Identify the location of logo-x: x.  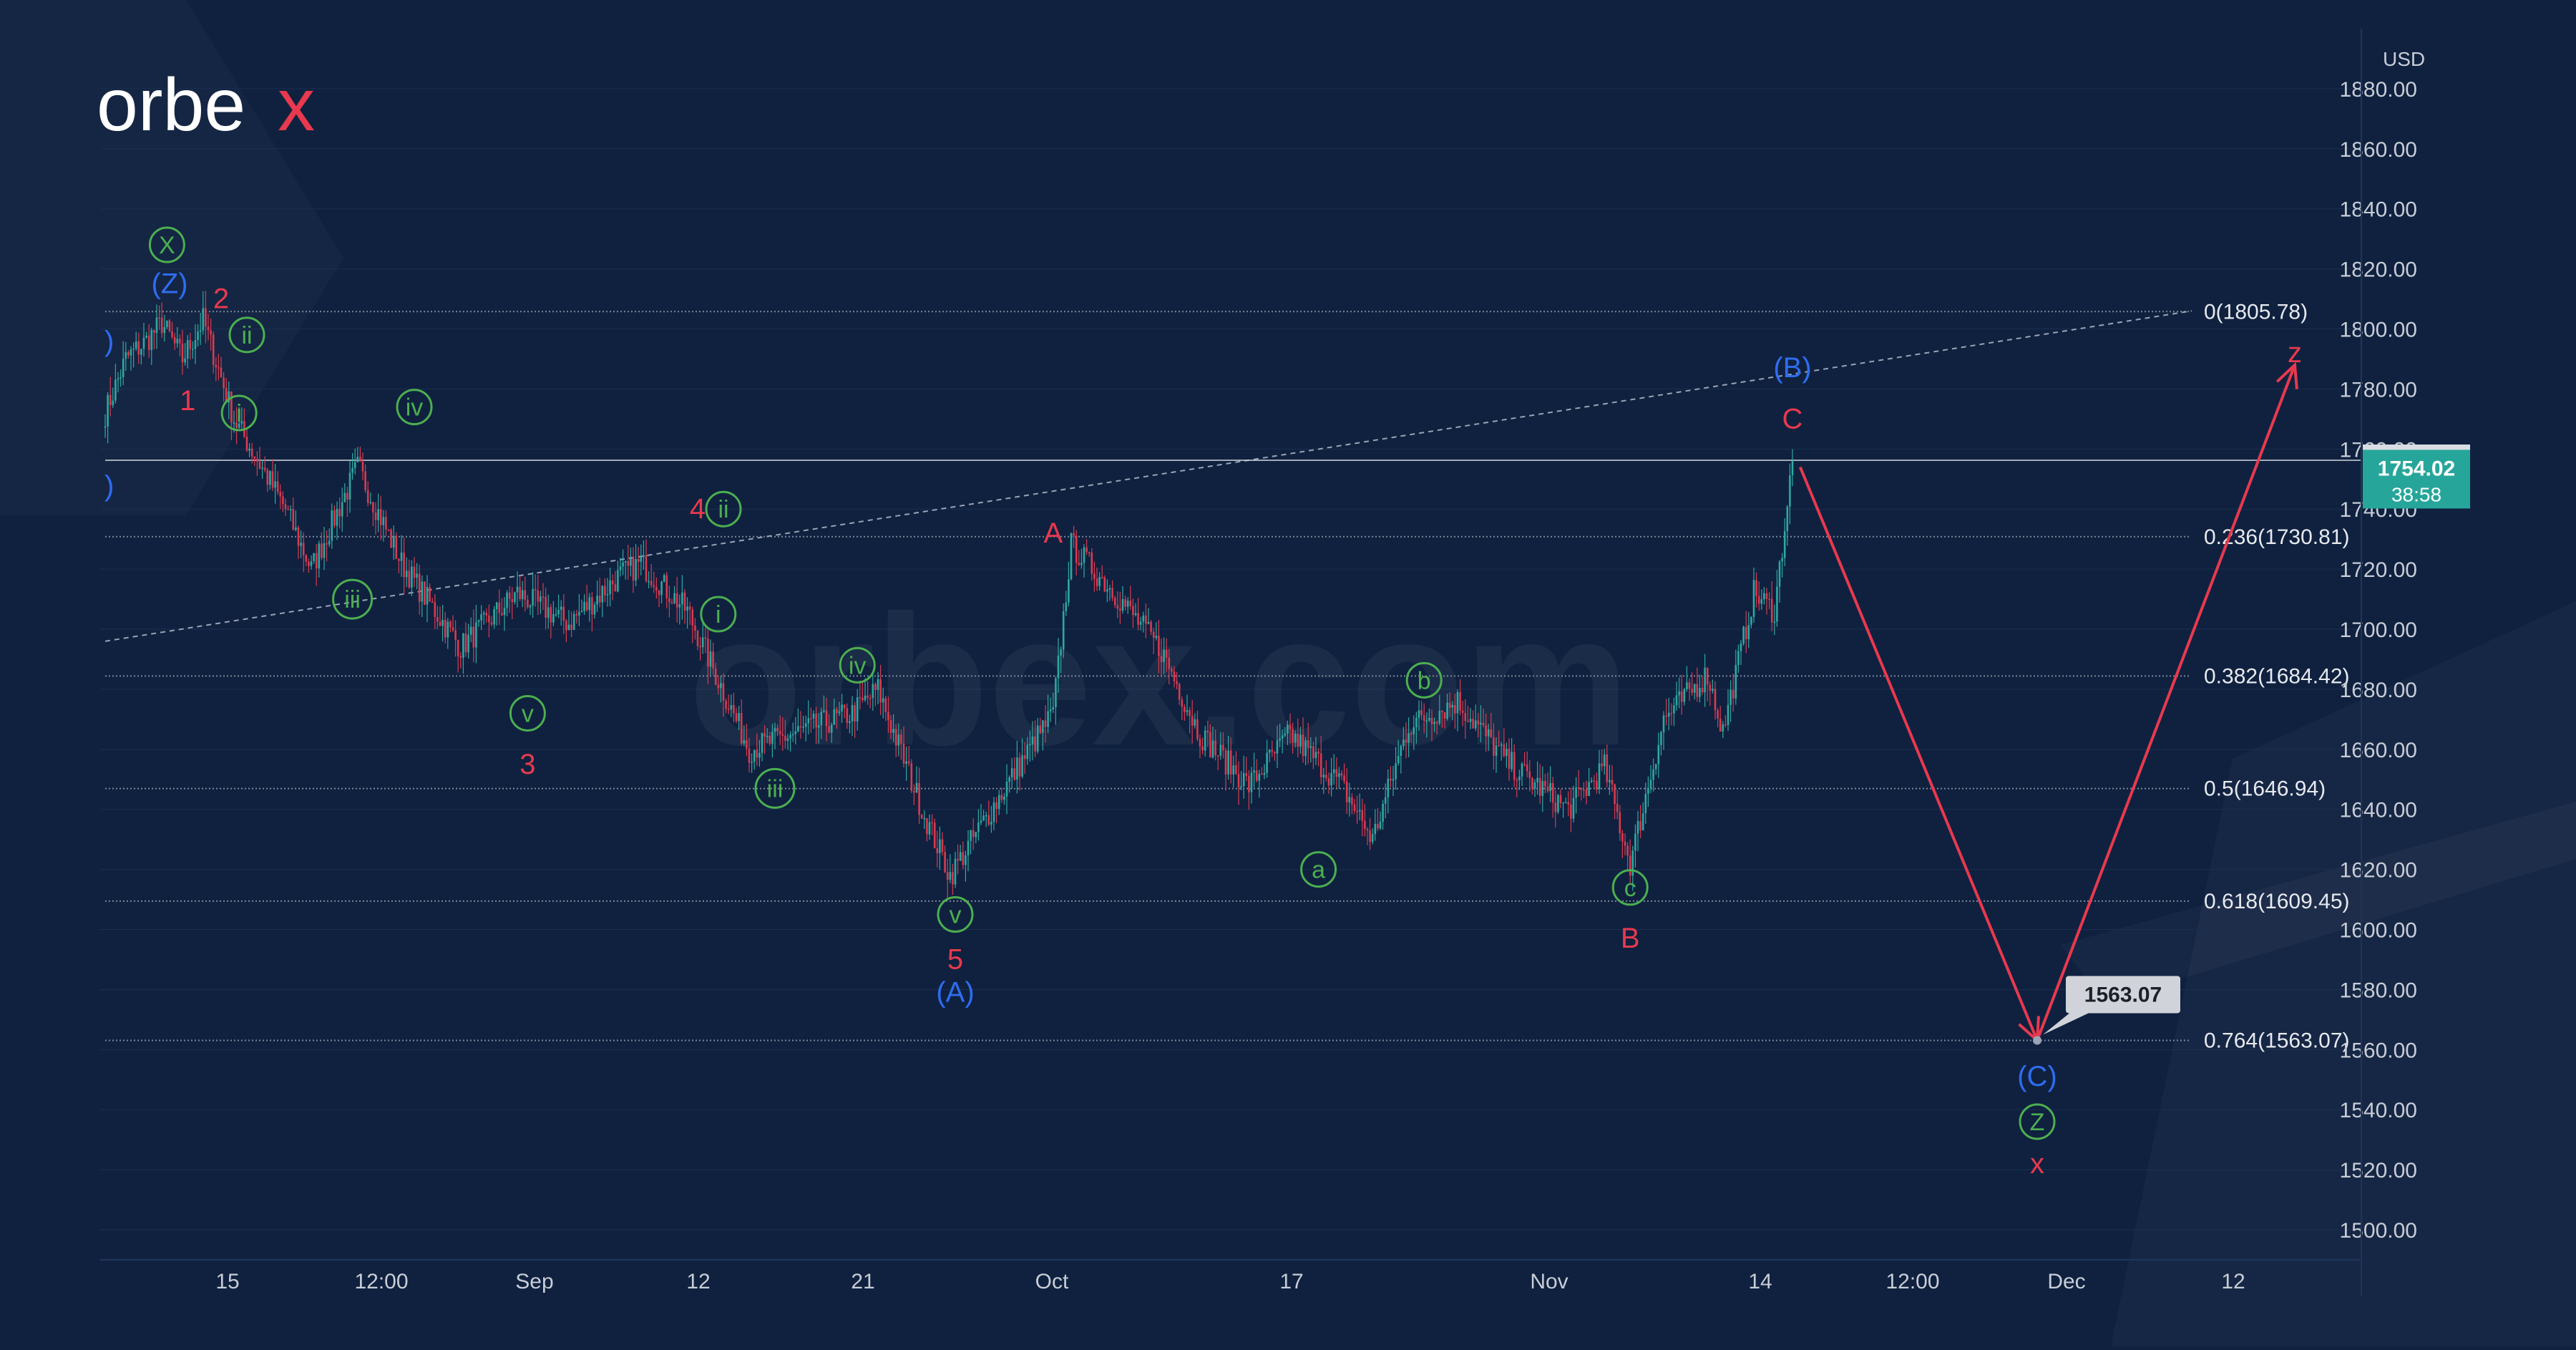
(296, 105).